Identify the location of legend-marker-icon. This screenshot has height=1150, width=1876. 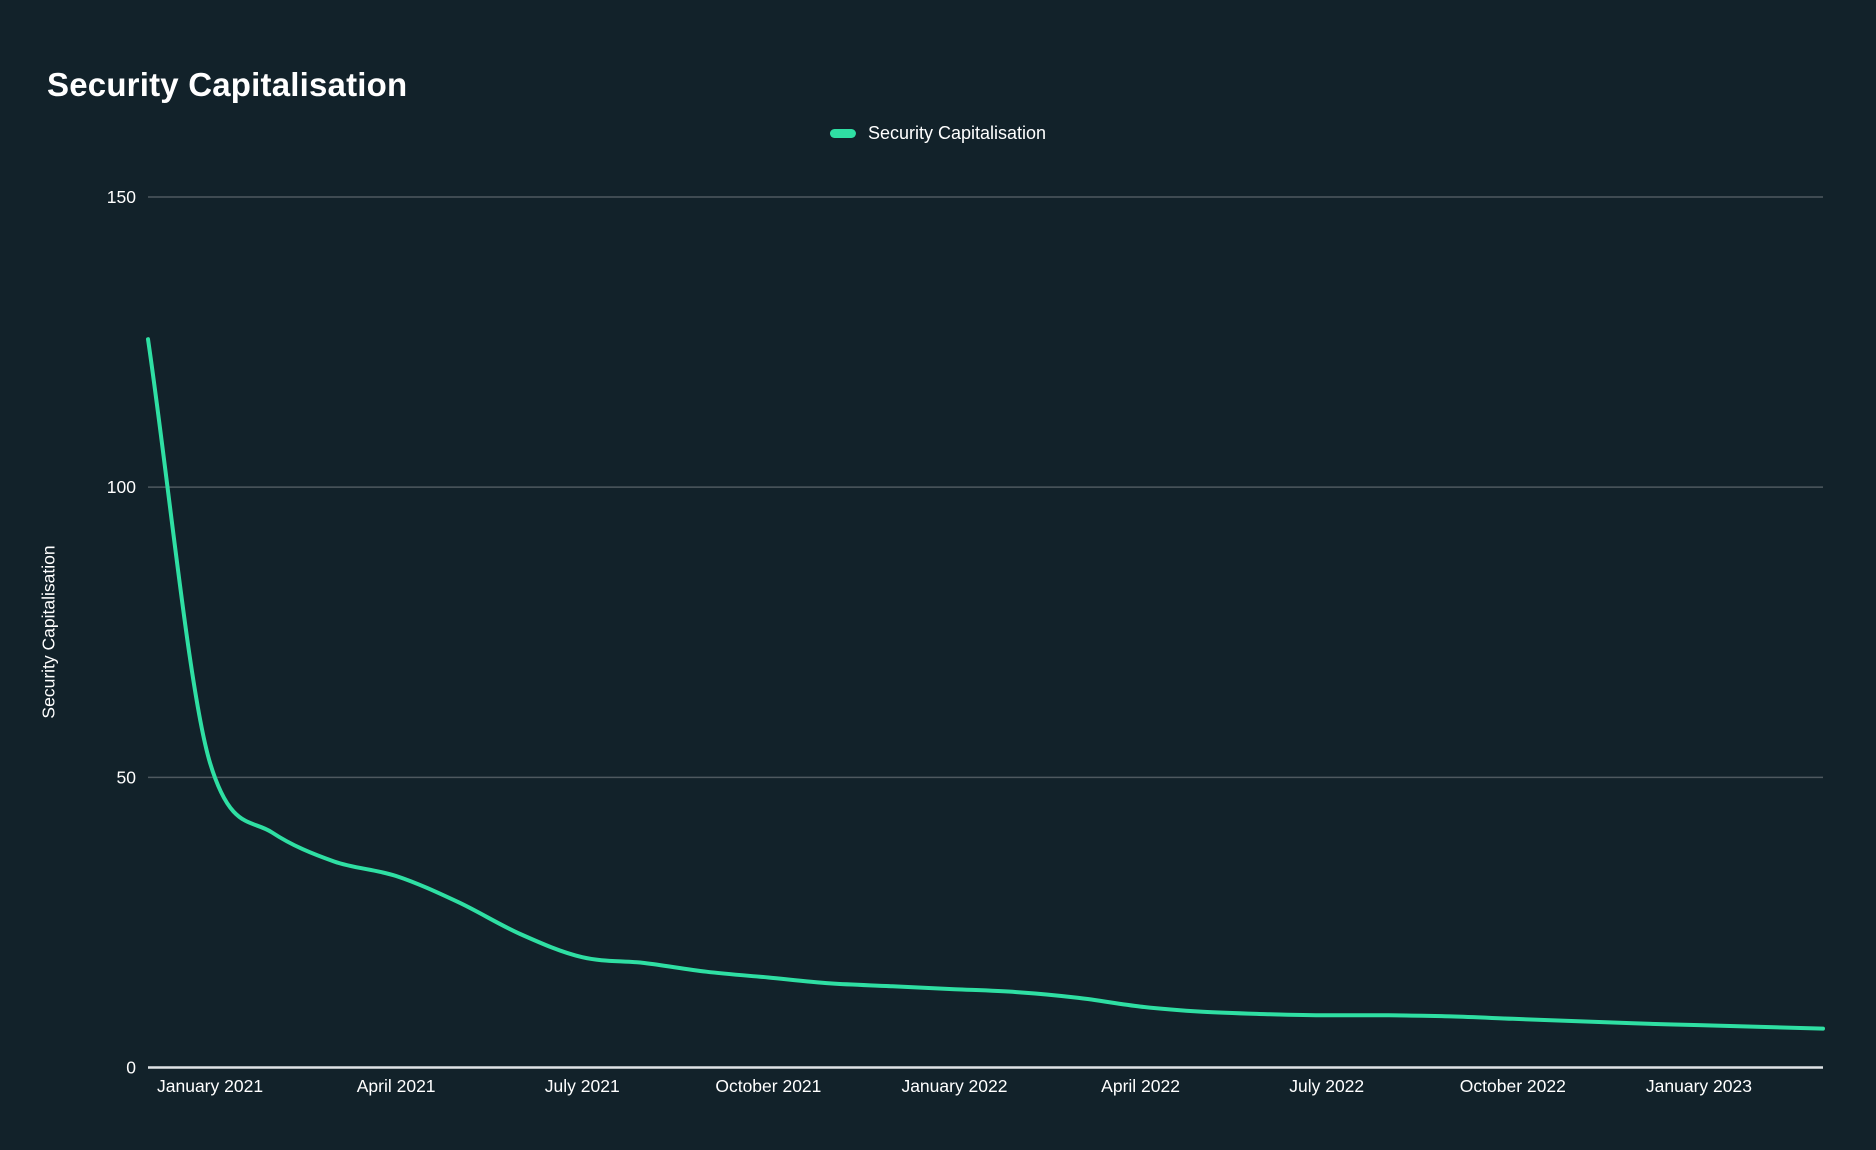
(842, 133).